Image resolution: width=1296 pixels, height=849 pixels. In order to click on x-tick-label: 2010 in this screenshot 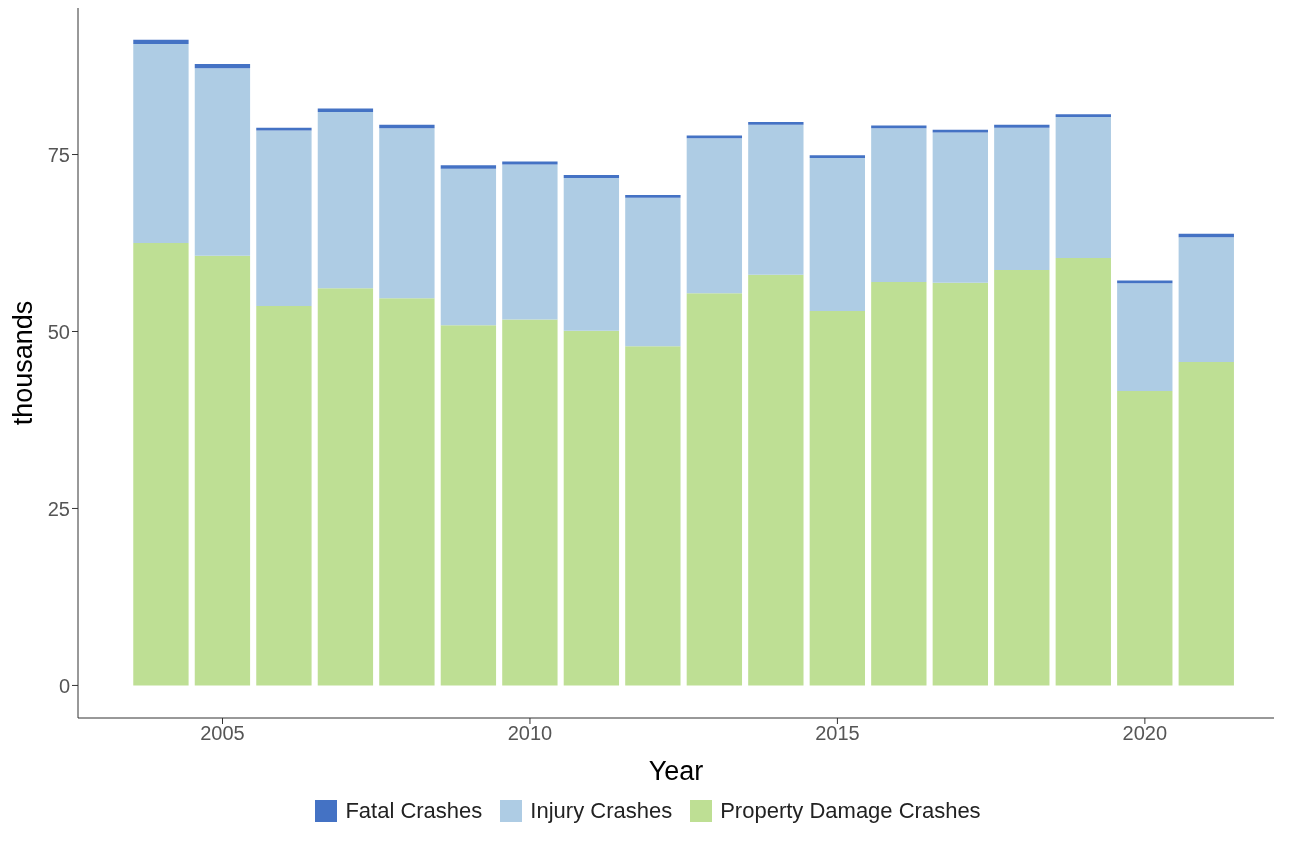, I will do `click(530, 733)`.